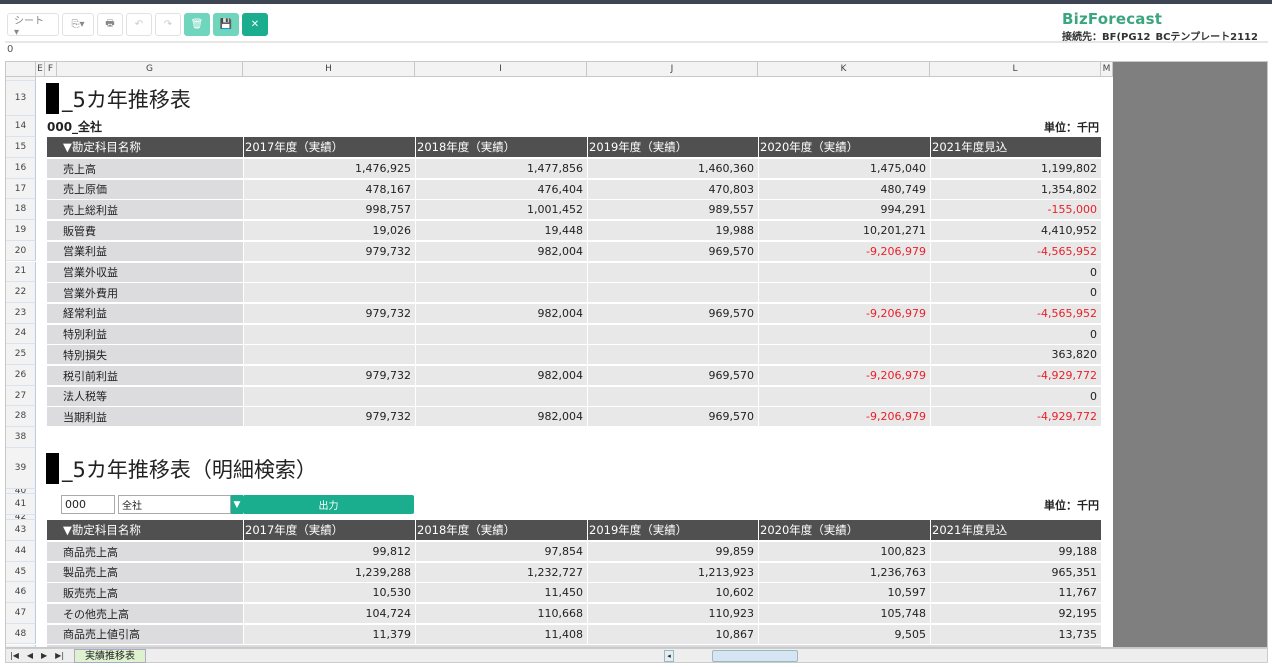  What do you see at coordinates (329, 551) in the screenshot?
I see `value-cell: 99,812` at bounding box center [329, 551].